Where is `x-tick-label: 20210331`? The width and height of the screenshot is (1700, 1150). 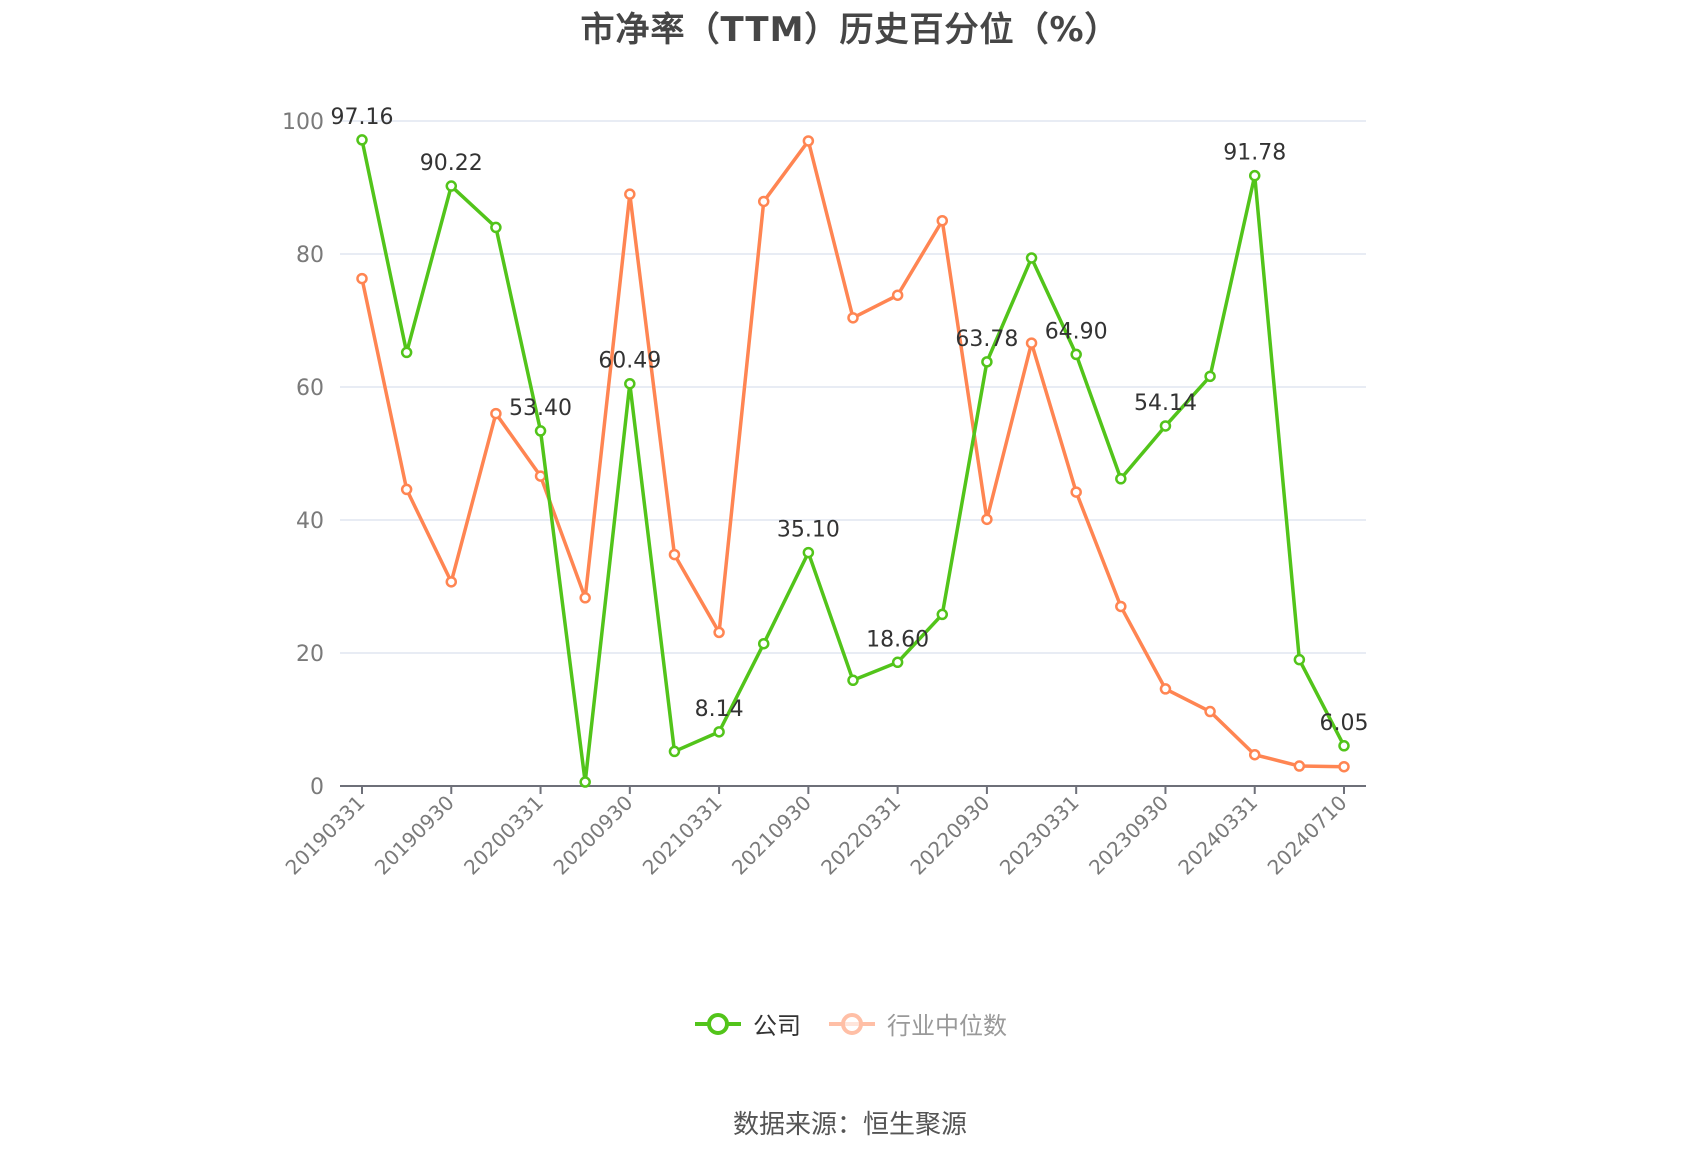
x-tick-label: 20210331 is located at coordinates (682, 835).